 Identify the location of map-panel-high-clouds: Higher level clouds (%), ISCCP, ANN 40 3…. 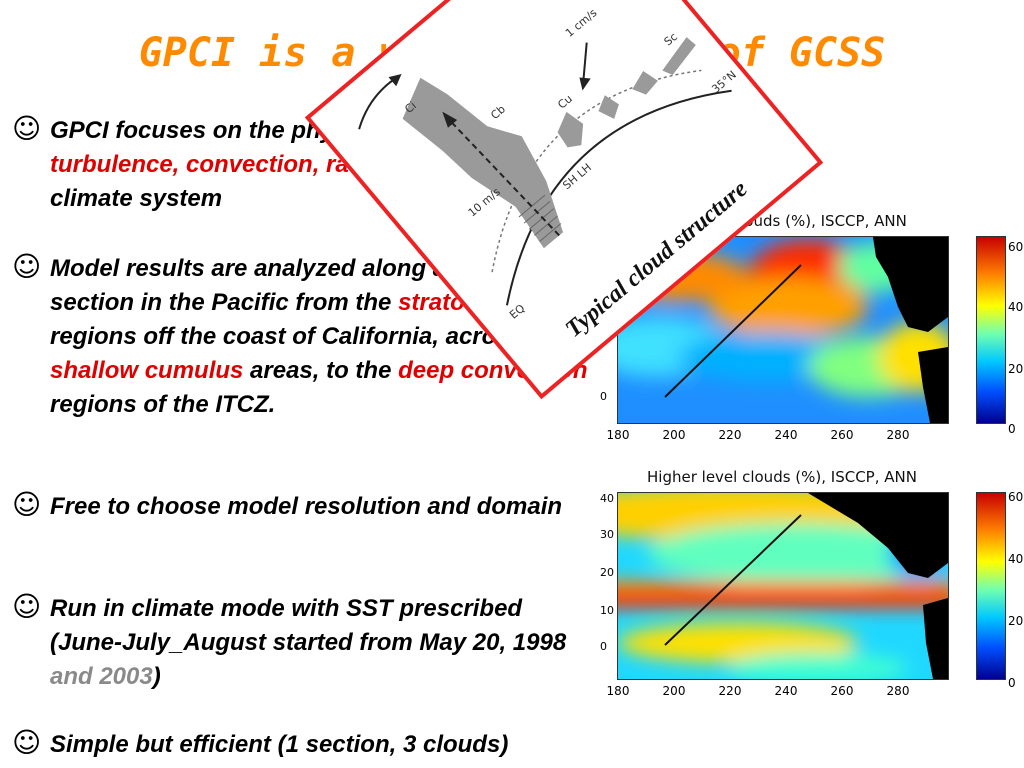
(808, 585).